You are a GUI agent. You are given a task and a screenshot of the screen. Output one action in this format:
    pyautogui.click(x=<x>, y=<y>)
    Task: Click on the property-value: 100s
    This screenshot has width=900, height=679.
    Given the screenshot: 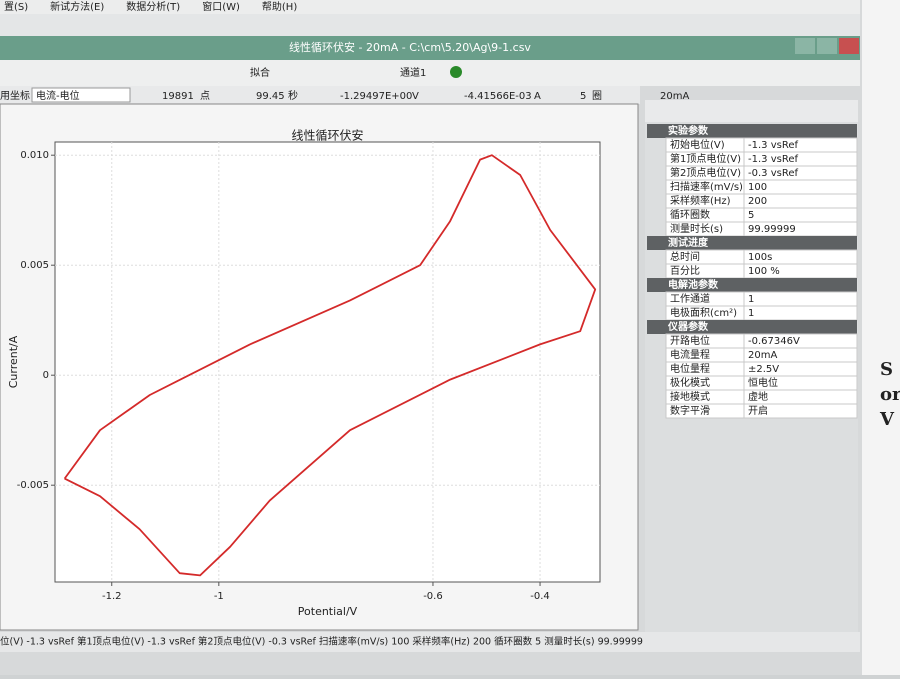 What is the action you would take?
    pyautogui.click(x=760, y=257)
    